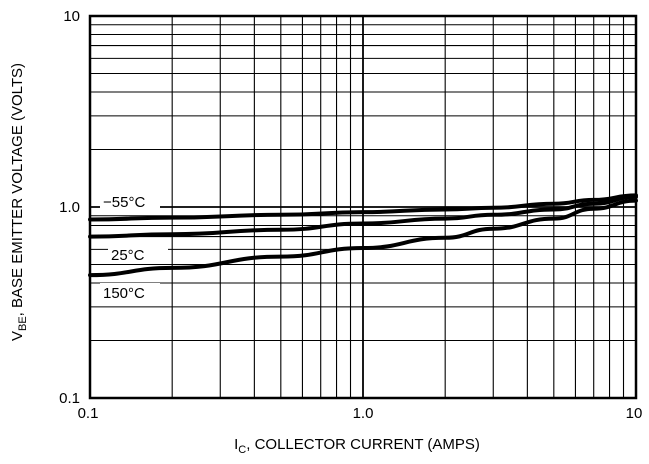 This screenshot has width=649, height=464. I want to click on x-tick-labels: 0.1 1.0 10, so click(360, 413).